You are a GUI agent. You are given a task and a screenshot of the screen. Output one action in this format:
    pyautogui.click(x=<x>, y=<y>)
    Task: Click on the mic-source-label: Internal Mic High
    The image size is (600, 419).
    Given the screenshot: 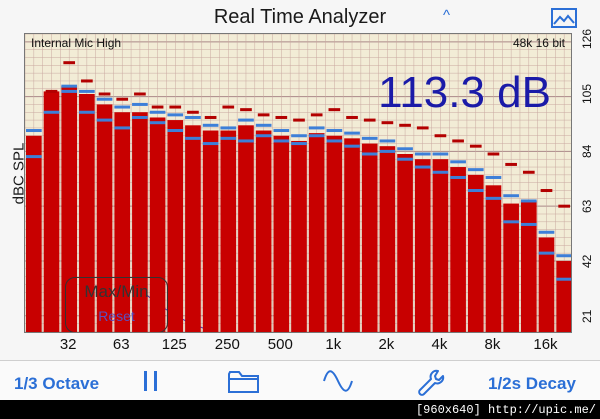 What is the action you would take?
    pyautogui.click(x=76, y=43)
    